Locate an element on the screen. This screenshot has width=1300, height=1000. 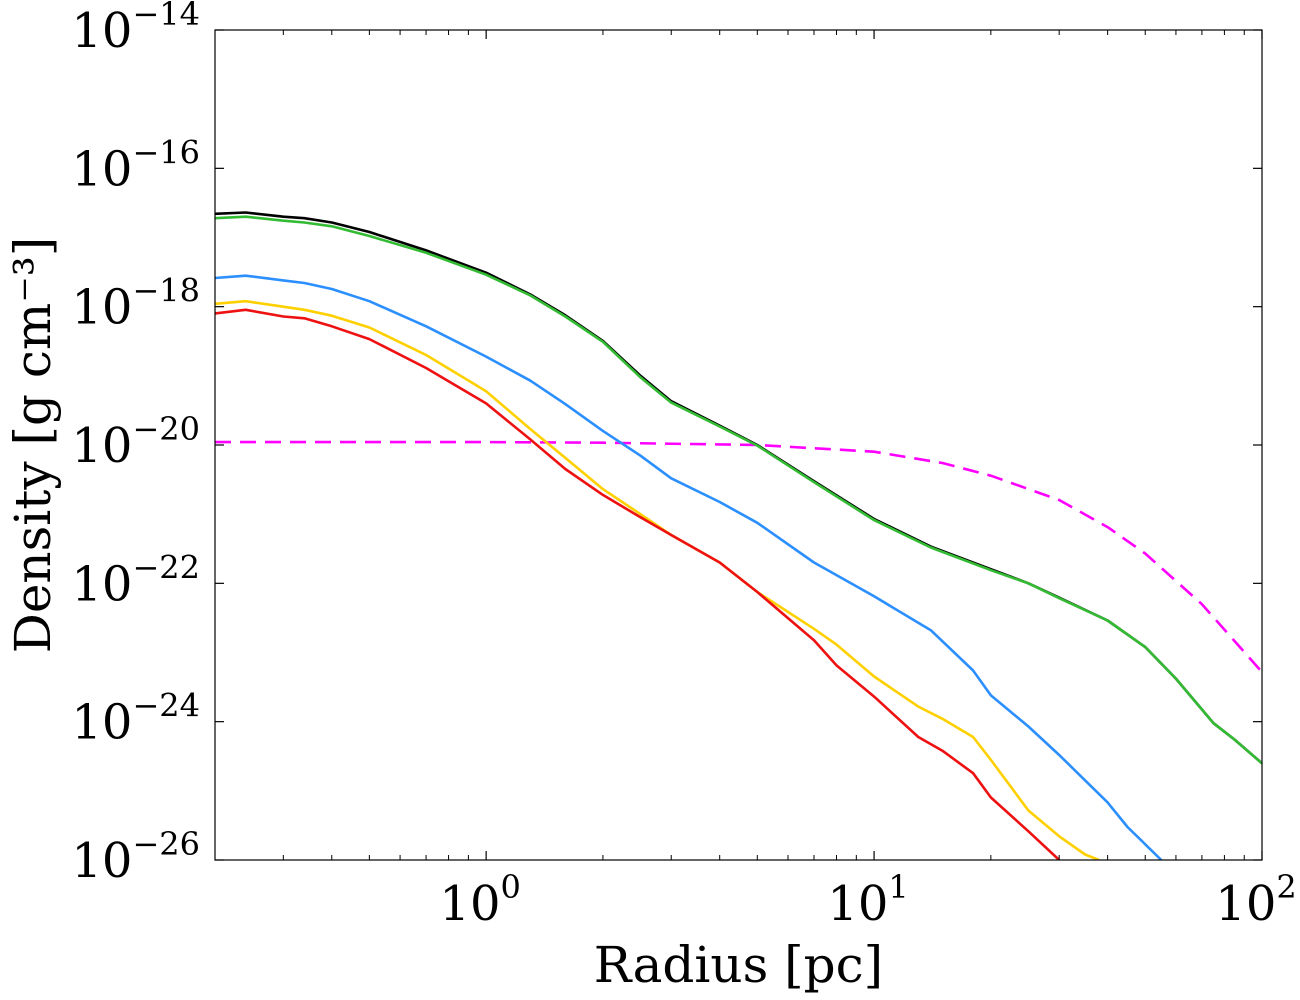
x-tick-label: 10² is located at coordinates (1255, 900).